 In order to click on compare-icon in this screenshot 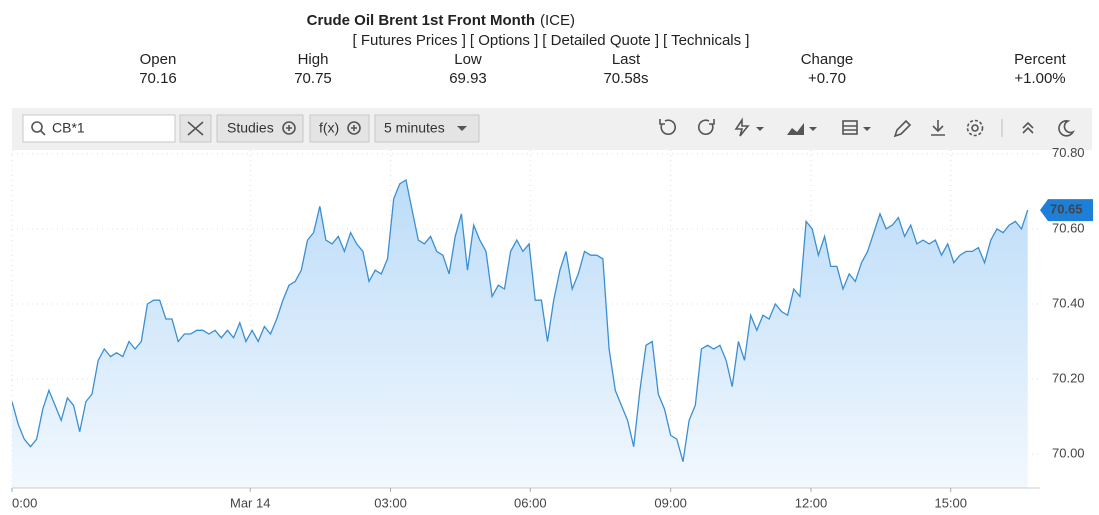, I will do `click(195, 128)`.